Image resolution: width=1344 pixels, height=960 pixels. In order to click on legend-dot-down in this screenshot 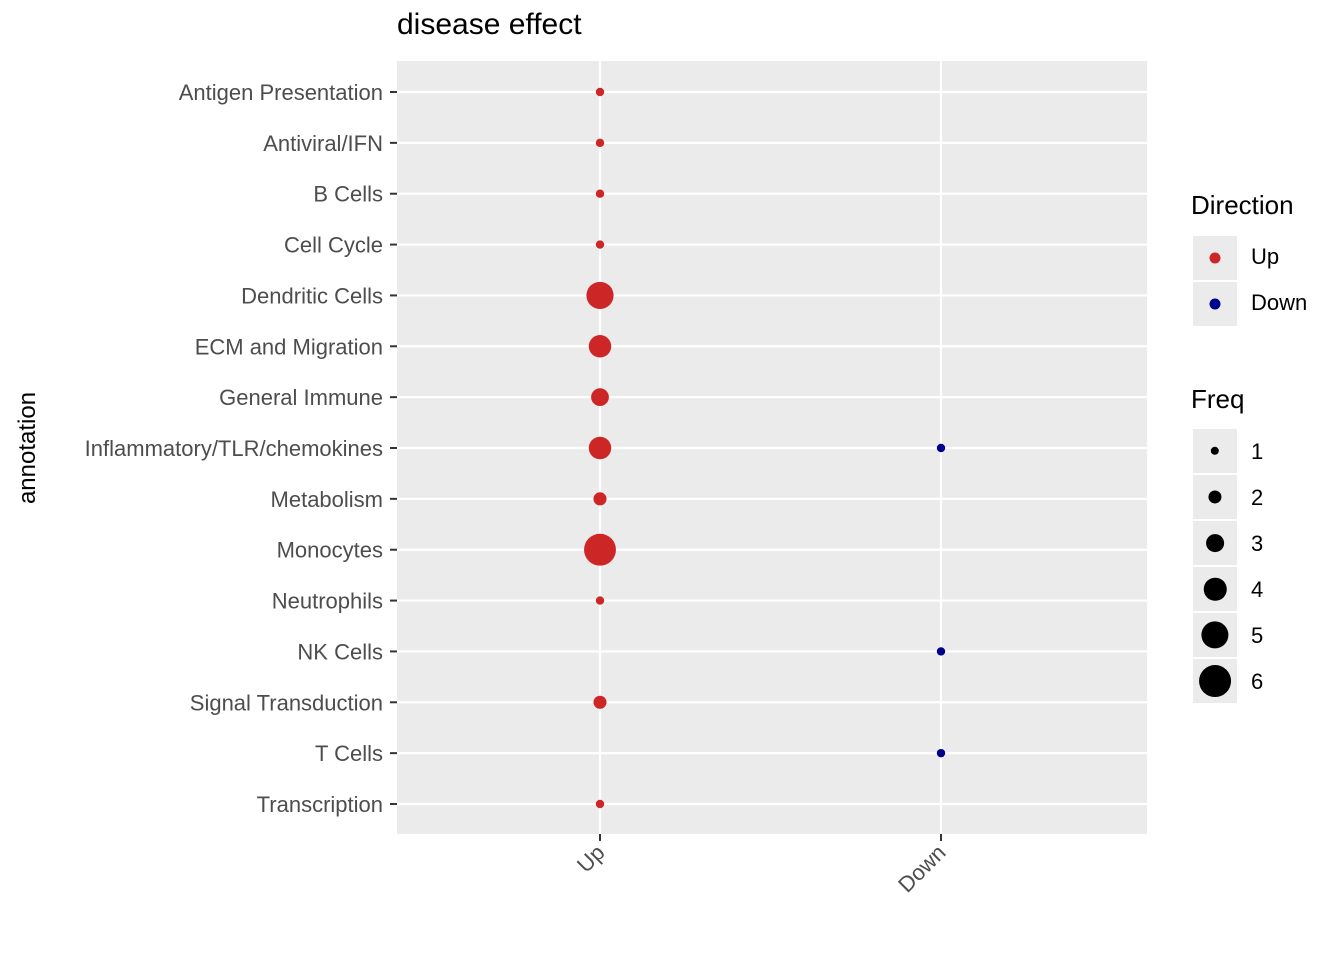, I will do `click(1215, 304)`.